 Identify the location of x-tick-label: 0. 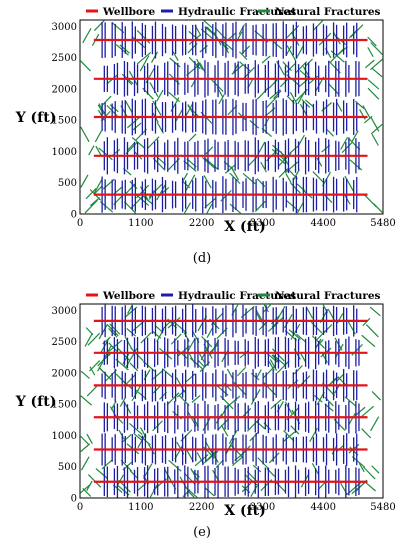
(80, 507).